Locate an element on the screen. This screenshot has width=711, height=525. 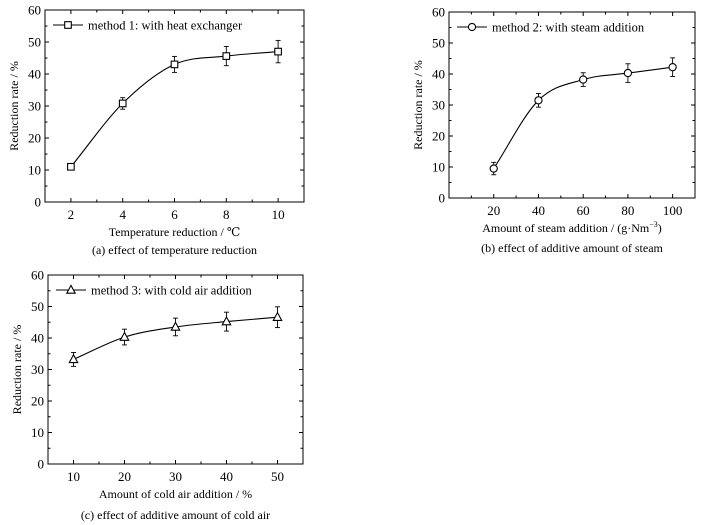
legend-label: method 2: with steam addition is located at coordinates (568, 28).